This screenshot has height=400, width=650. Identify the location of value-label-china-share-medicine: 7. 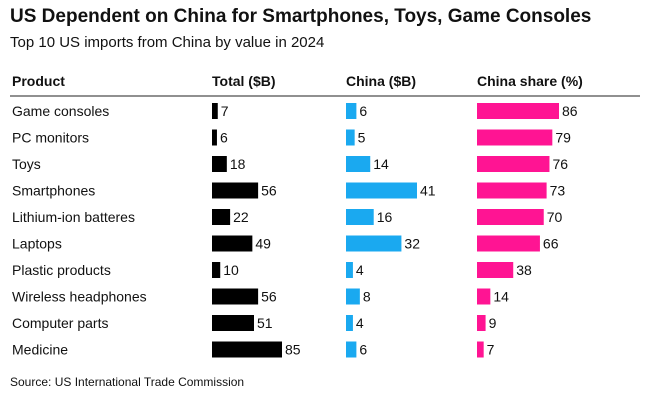
(491, 350).